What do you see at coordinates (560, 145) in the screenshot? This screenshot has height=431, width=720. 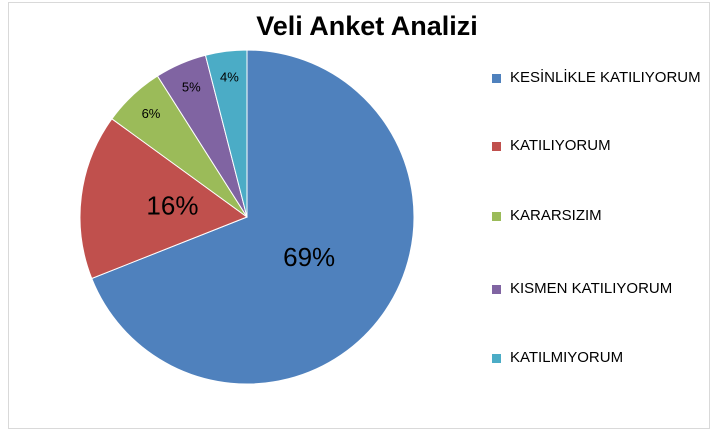 I see `legend-label: KATILIYORUM` at bounding box center [560, 145].